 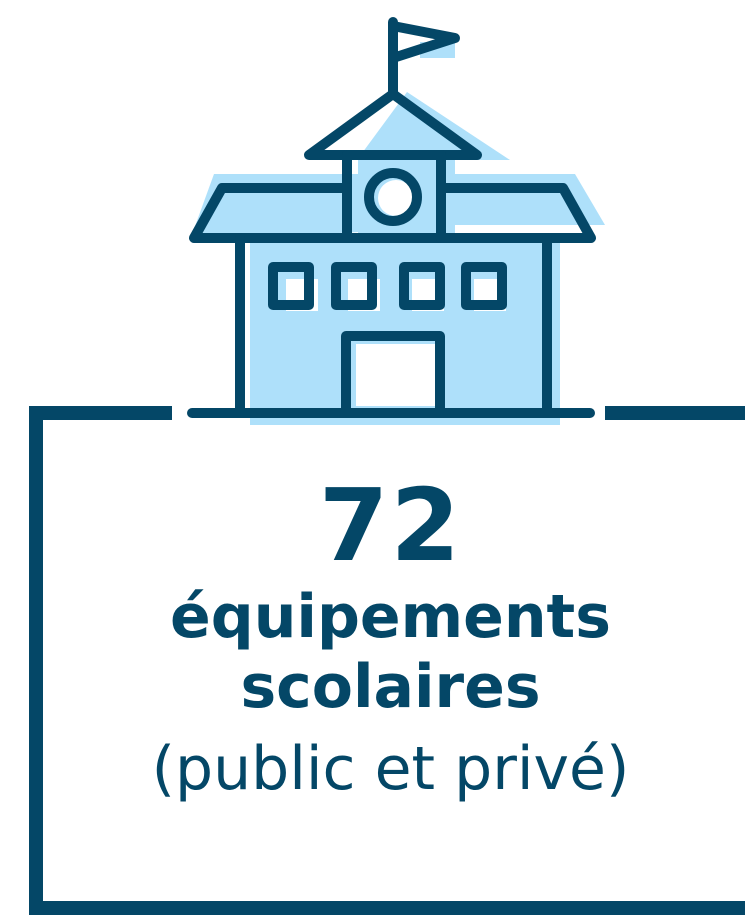 What do you see at coordinates (390, 617) in the screenshot?
I see `statistic-label-line-1: équipements` at bounding box center [390, 617].